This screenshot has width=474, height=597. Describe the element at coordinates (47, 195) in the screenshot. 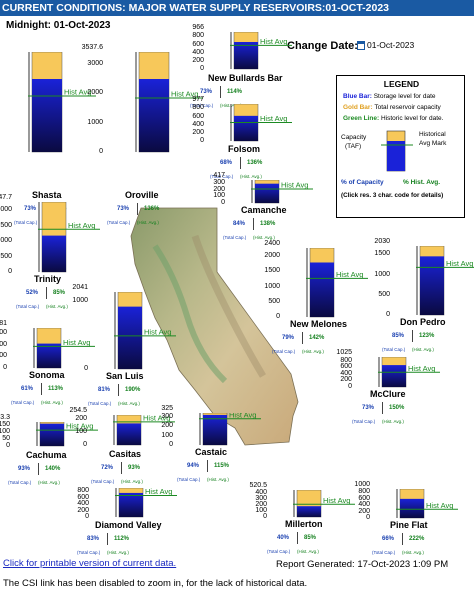

I see `reservoir-name: Shasta` at that location.